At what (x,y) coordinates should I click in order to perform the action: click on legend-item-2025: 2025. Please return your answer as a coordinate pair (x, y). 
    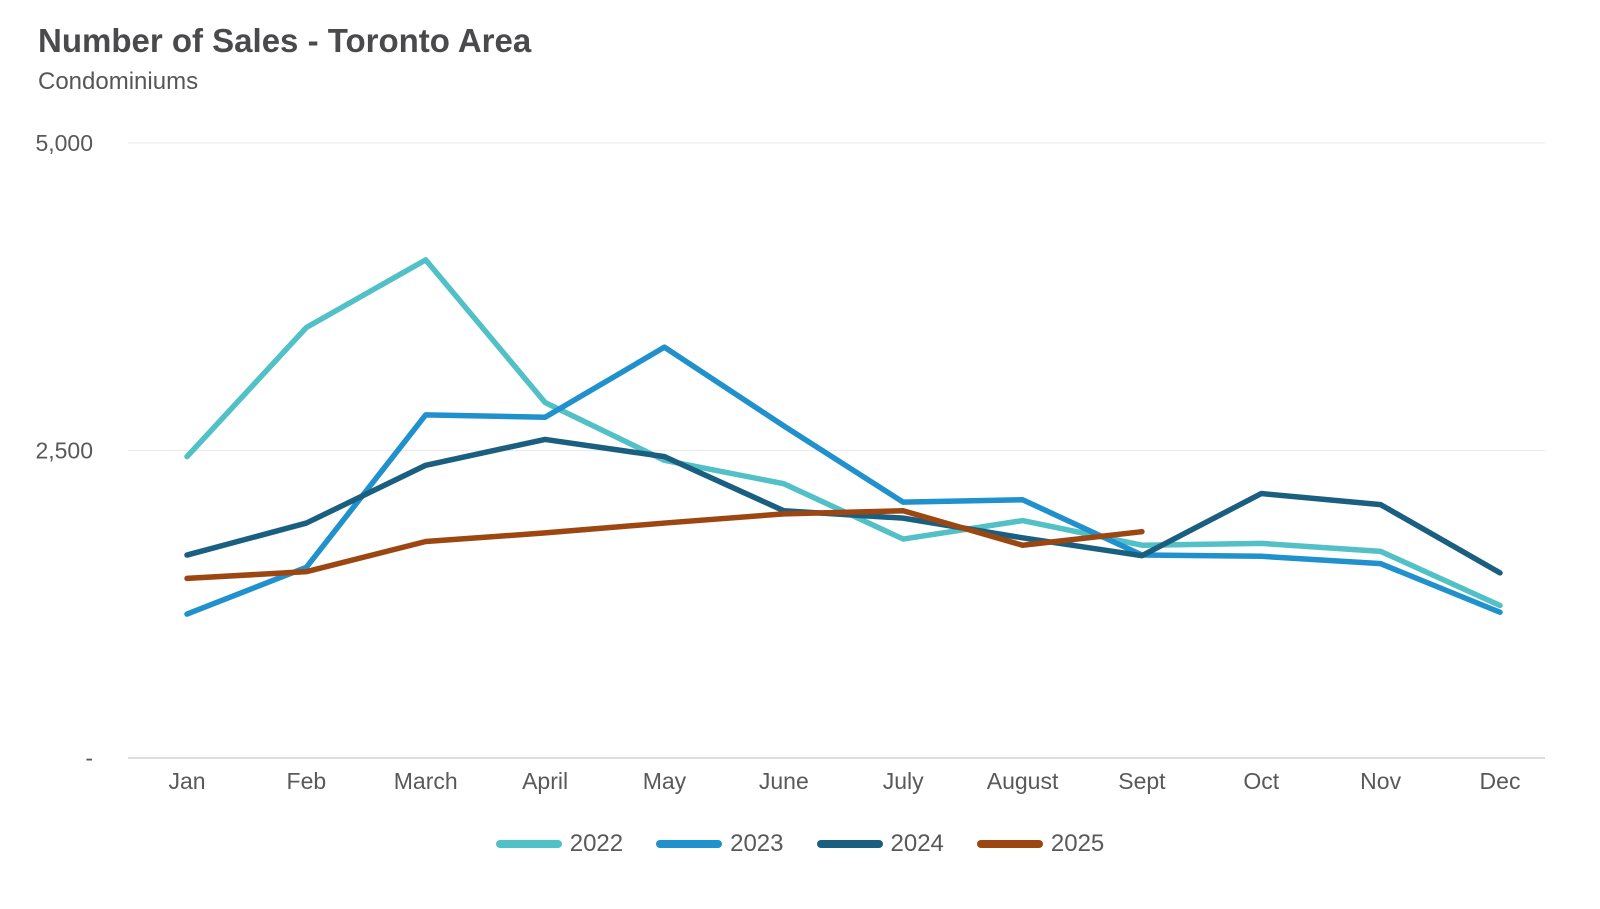
    Looking at the image, I should click on (1040, 844).